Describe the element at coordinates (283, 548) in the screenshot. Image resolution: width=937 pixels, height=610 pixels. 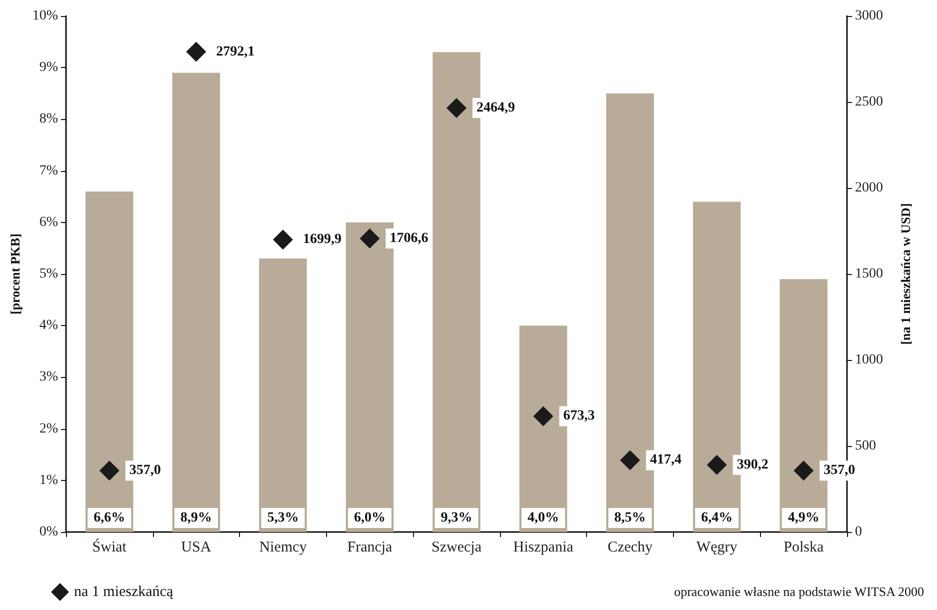
I see `x-tick-label: Niemcy` at that location.